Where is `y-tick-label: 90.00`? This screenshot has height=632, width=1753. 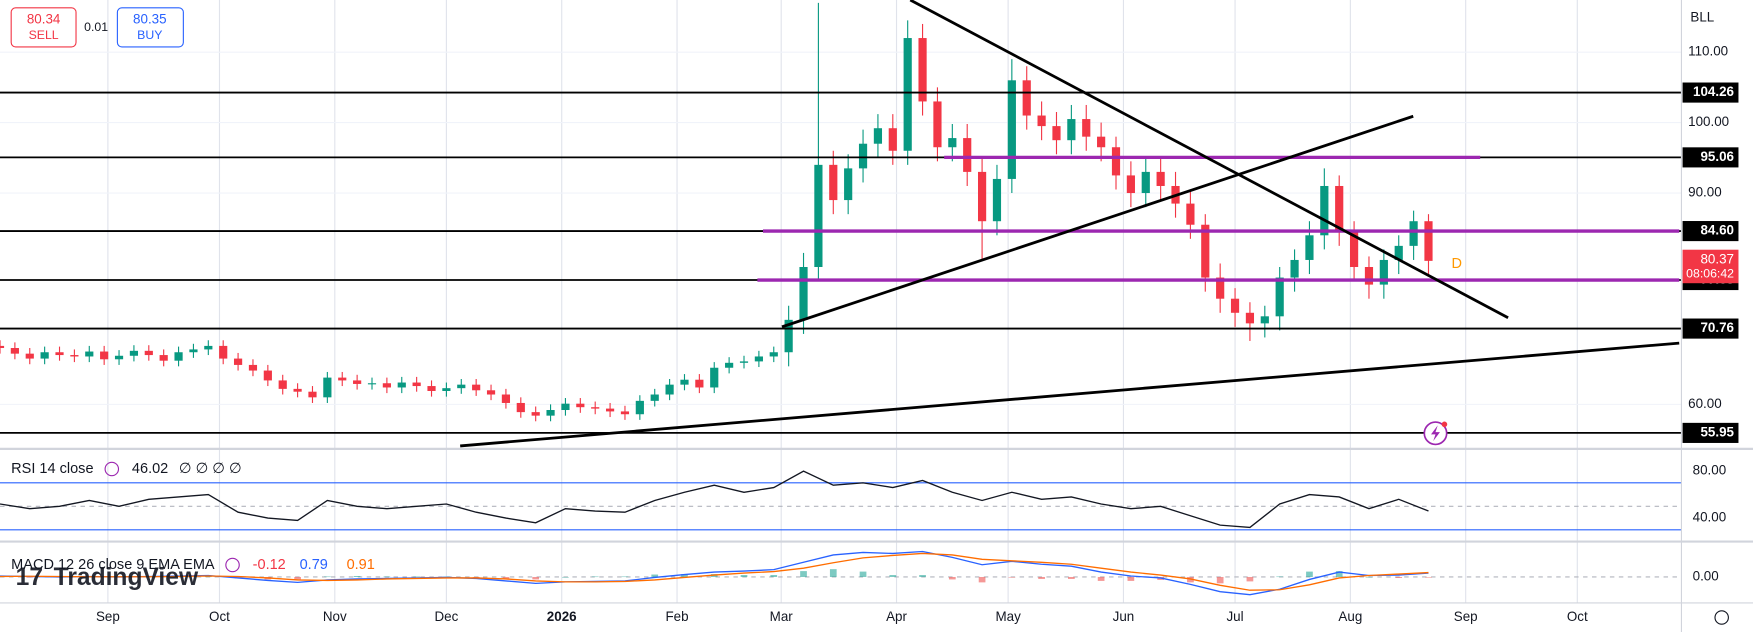 y-tick-label: 90.00 is located at coordinates (1705, 192).